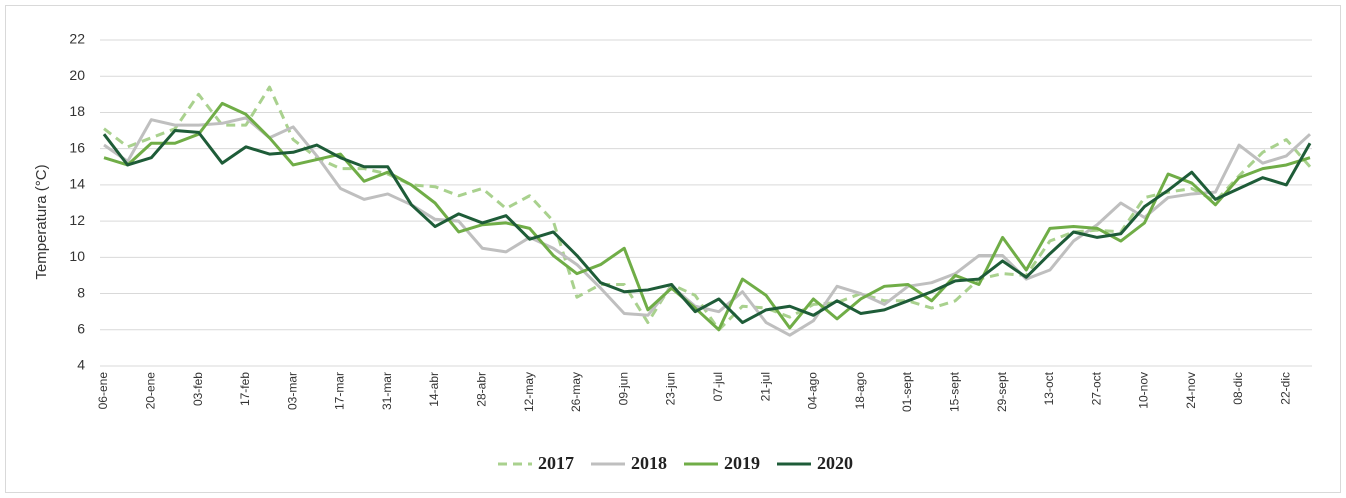 The image size is (1346, 498). I want to click on x-tick-label: 21-jul, so click(765, 386).